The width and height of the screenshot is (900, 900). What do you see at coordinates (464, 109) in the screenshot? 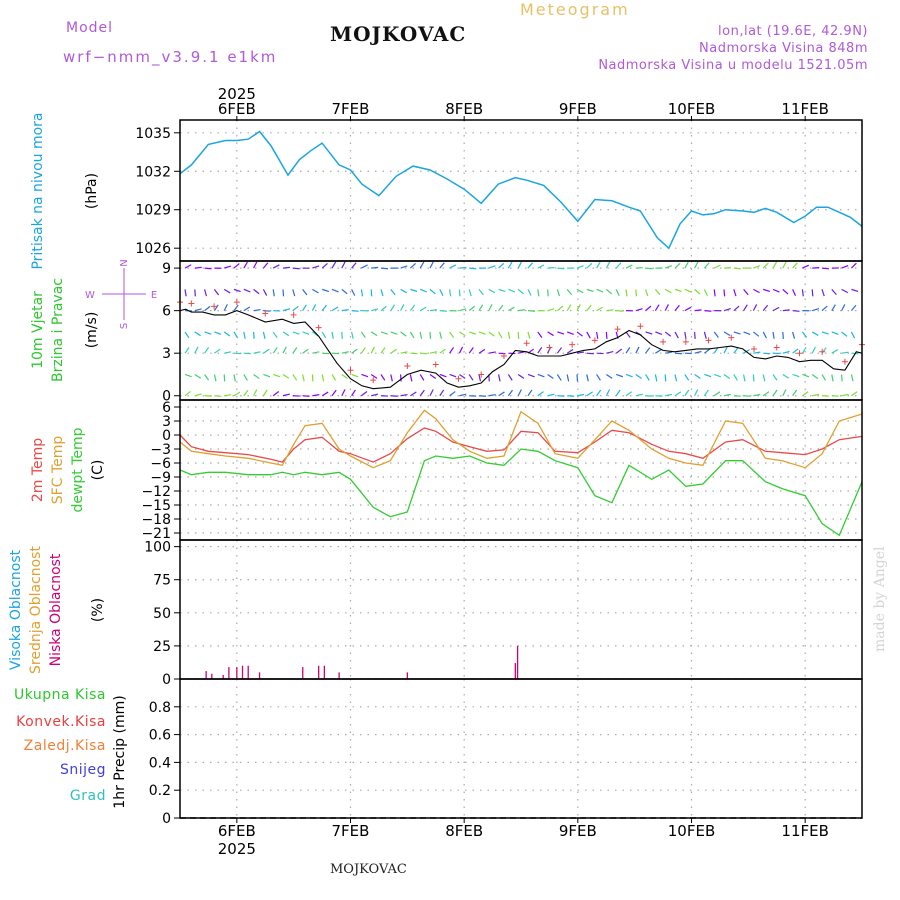
I see `time-label-top: 8FEB` at bounding box center [464, 109].